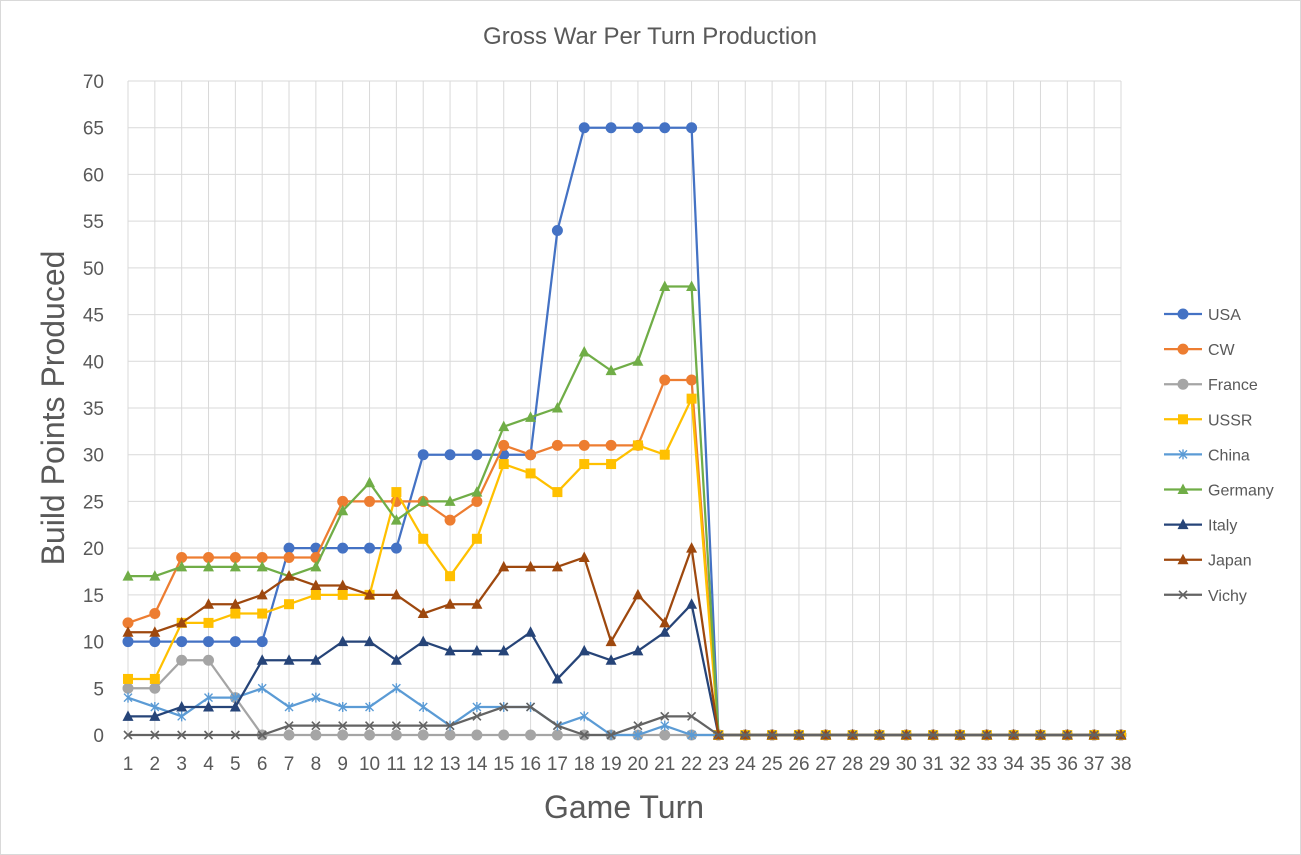 This screenshot has width=1301, height=855. I want to click on legend-label-japan: Japan, so click(1230, 561).